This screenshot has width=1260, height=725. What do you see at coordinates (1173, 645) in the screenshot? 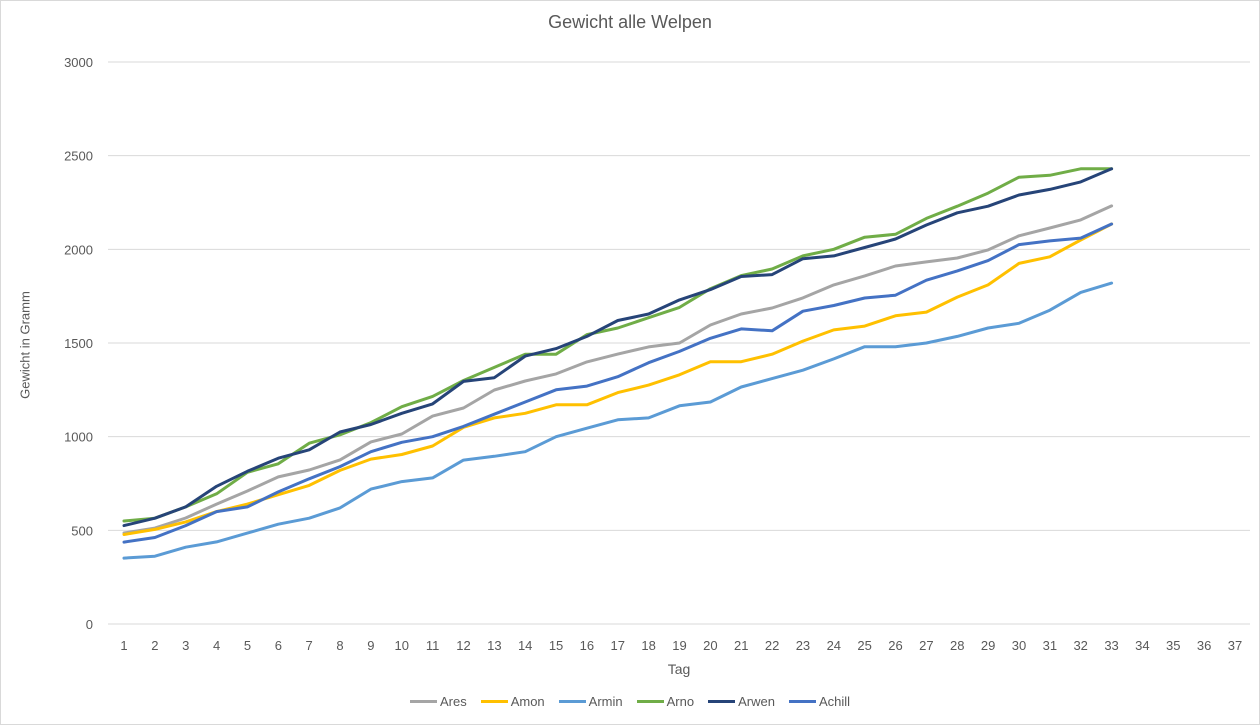
I see `x-tick-label: 35` at bounding box center [1173, 645].